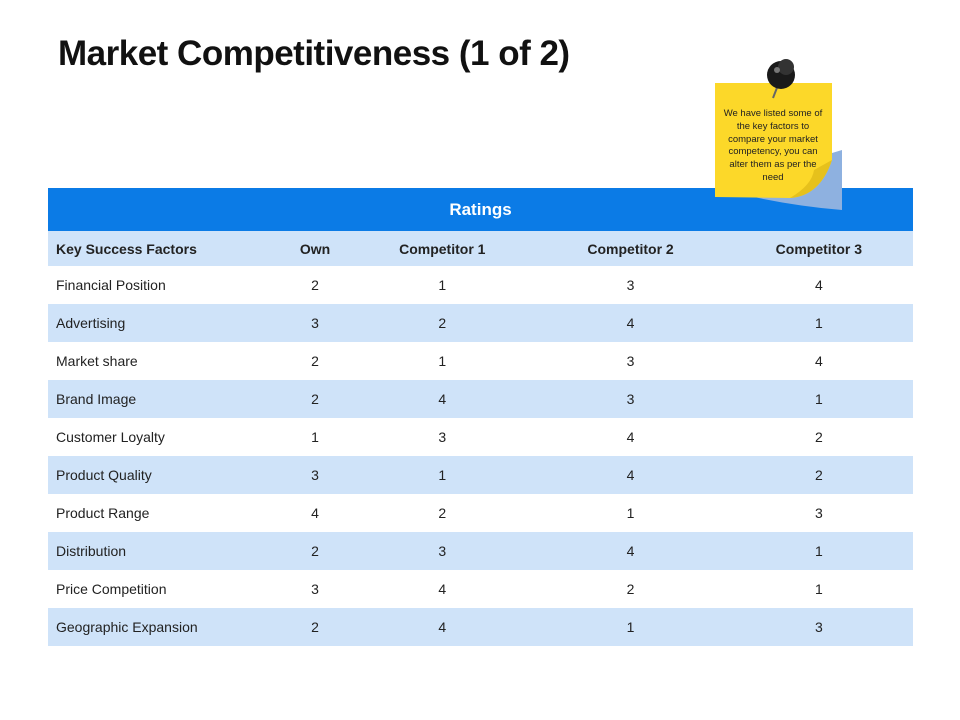 This screenshot has height=720, width=960. I want to click on table-row: Advertising 3 2 4 1, so click(480, 323).